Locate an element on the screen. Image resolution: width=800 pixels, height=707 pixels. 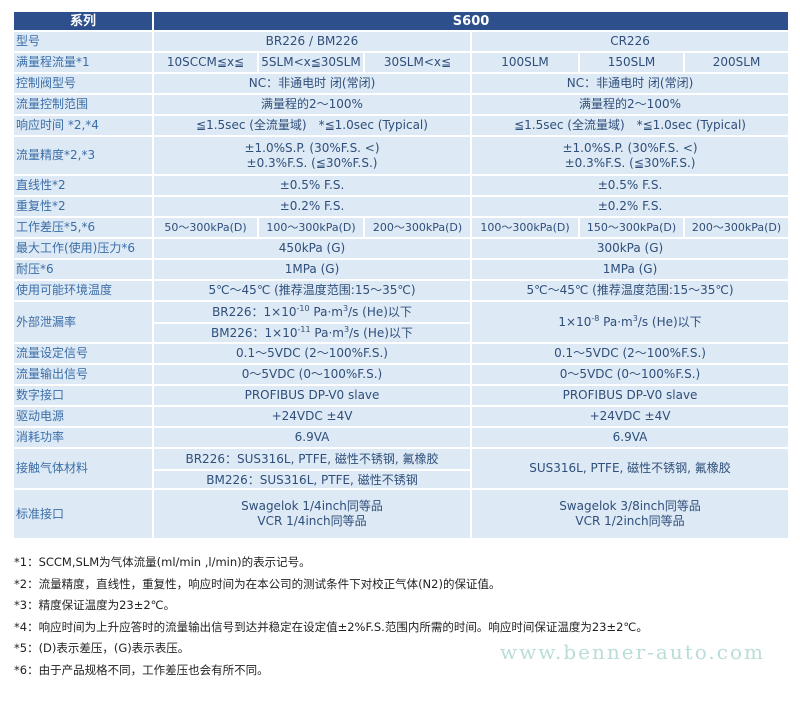
row-label: 驱动电源 is located at coordinates (83, 416).